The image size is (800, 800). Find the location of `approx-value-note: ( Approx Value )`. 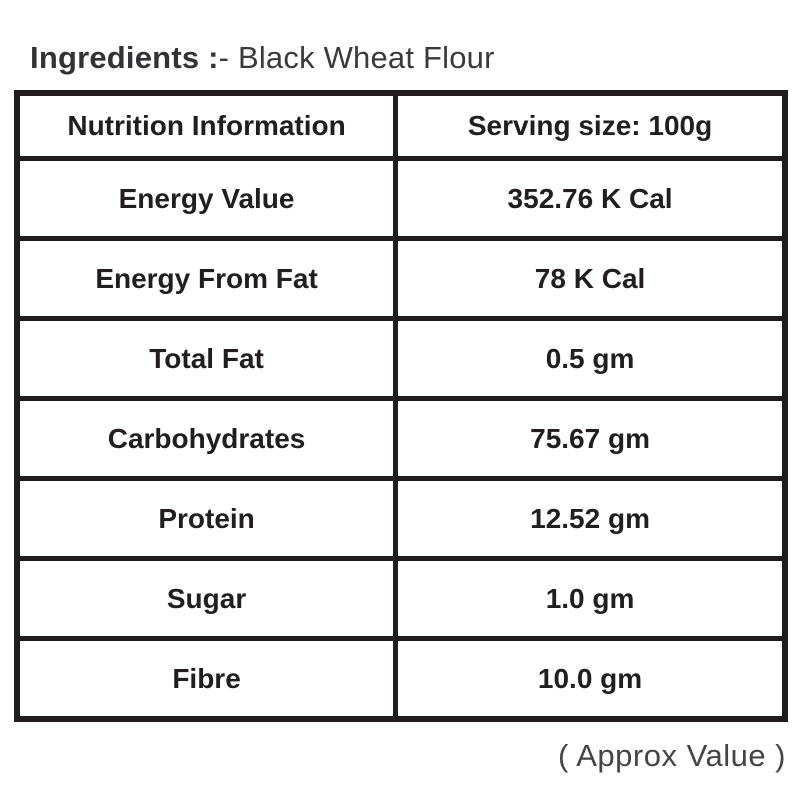

approx-value-note: ( Approx Value ) is located at coordinates (672, 755).